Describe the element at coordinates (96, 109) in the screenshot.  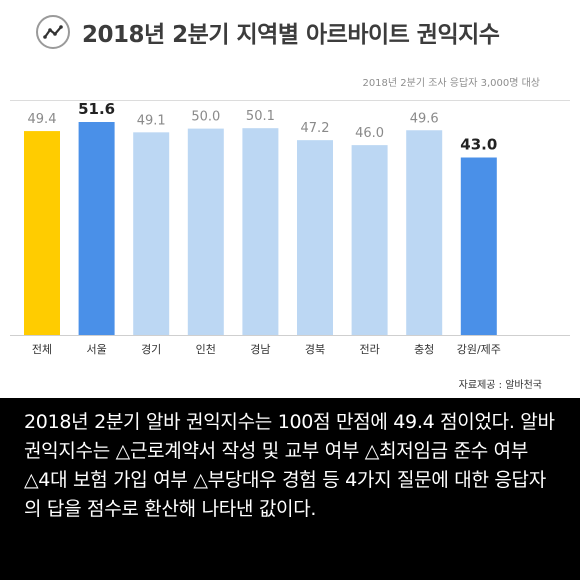
I see `value-label-2: 51.6` at that location.